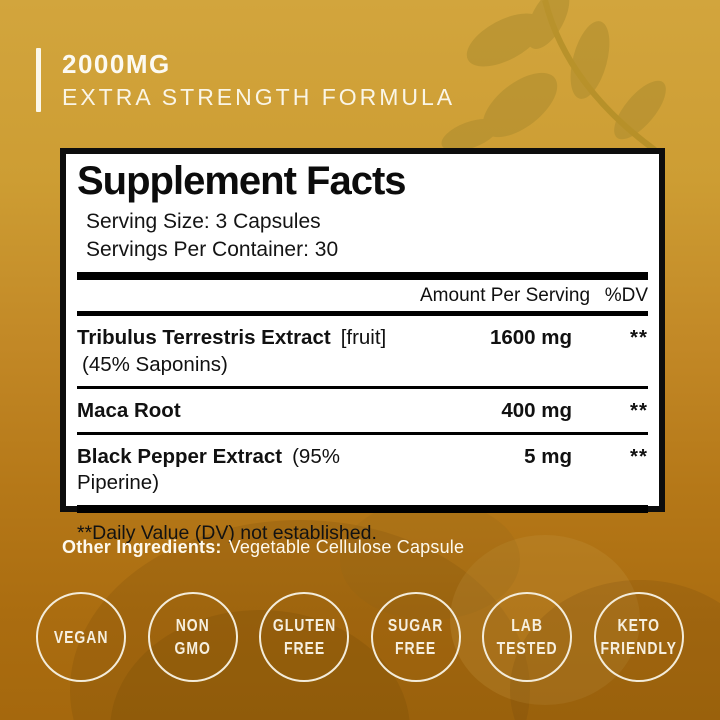  What do you see at coordinates (304, 625) in the screenshot?
I see `badge-line: GLUTEN` at bounding box center [304, 625].